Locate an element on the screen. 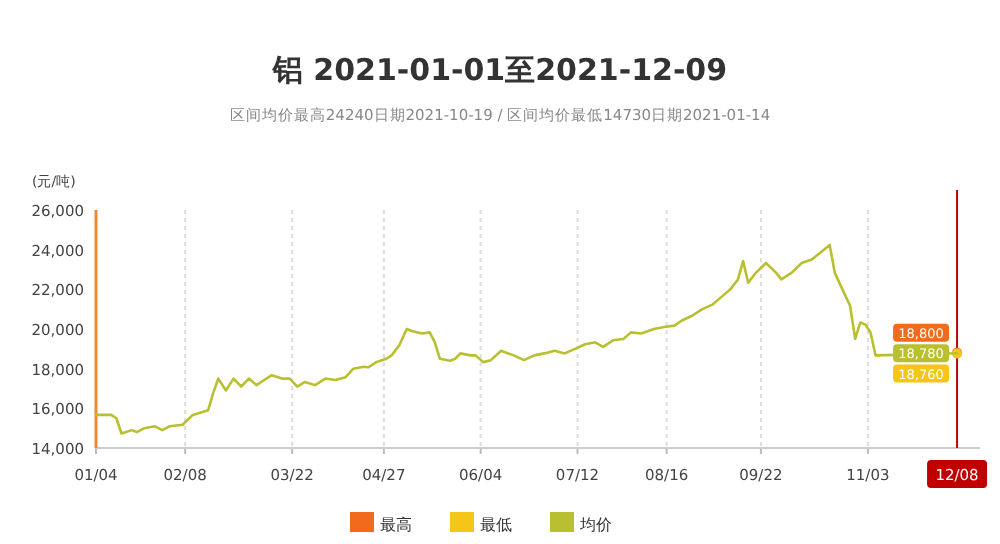 This screenshot has width=1000, height=544. chart-title: 铝 2021-01-01至2021-12-09 is located at coordinates (499, 70).